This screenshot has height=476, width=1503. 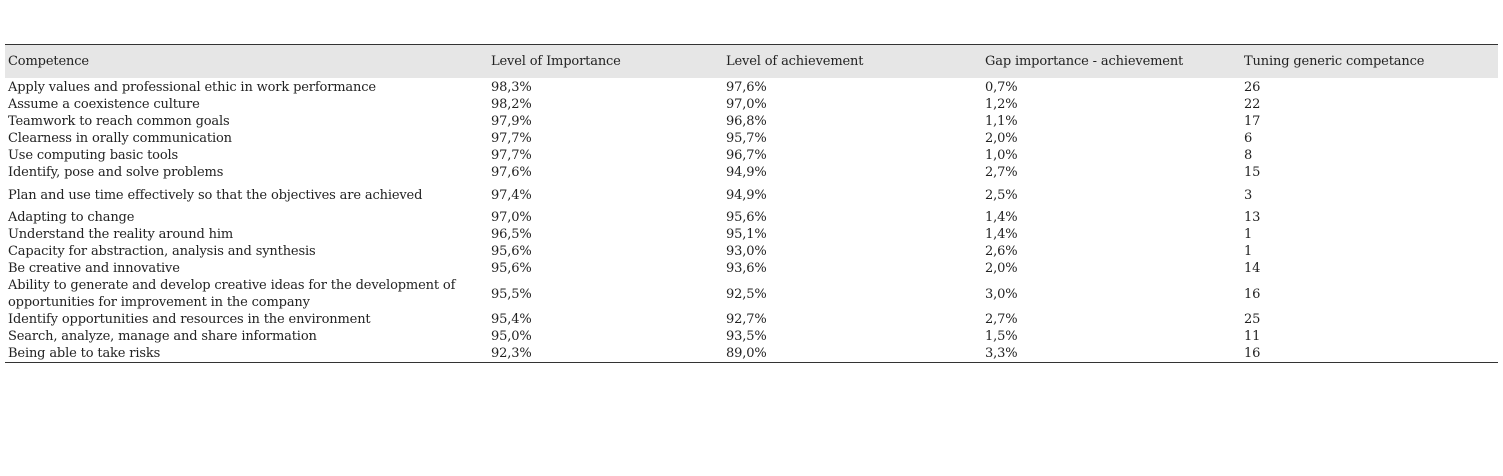 What do you see at coordinates (746, 268) in the screenshot?
I see `cell-achievement: 93,6%` at bounding box center [746, 268].